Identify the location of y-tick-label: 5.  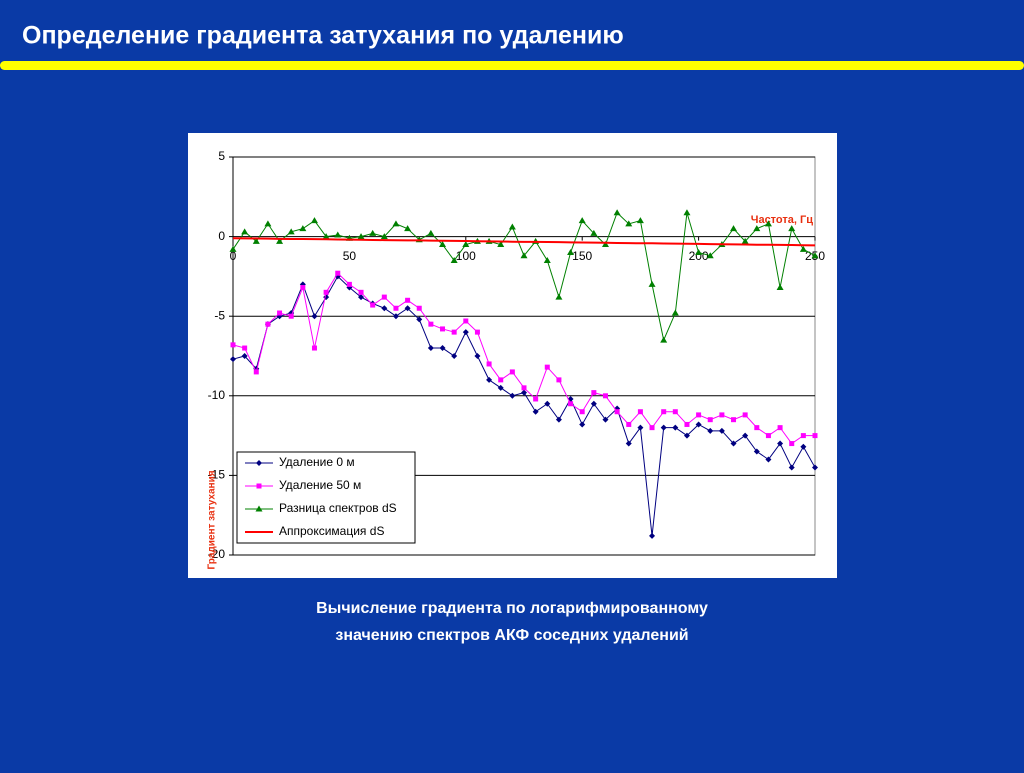
(221, 156).